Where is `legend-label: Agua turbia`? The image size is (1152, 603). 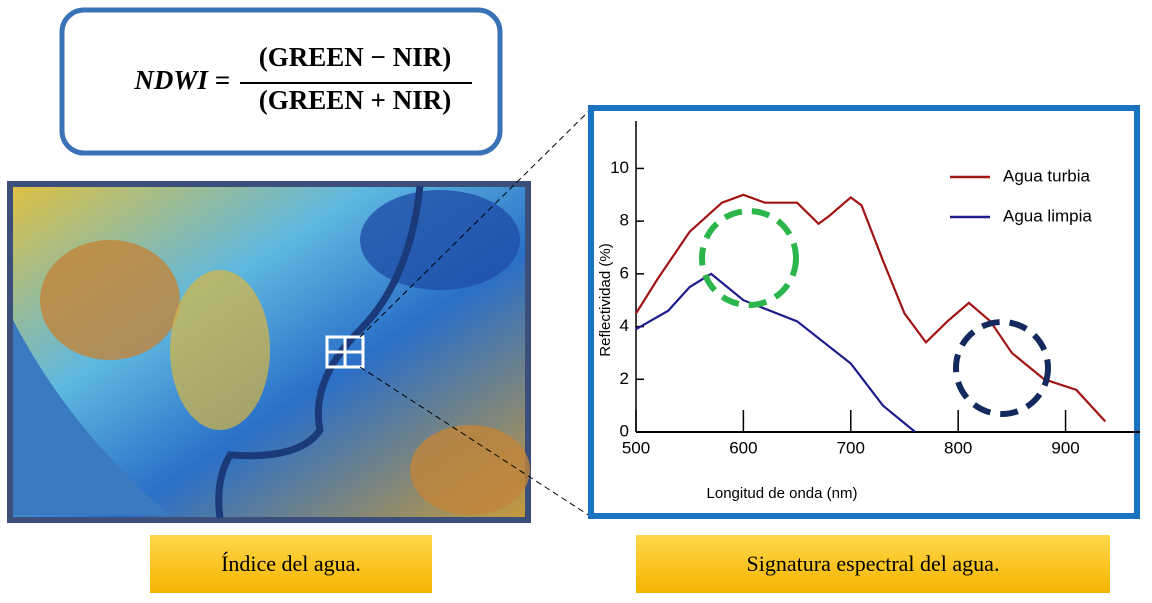
legend-label: Agua turbia is located at coordinates (1046, 175).